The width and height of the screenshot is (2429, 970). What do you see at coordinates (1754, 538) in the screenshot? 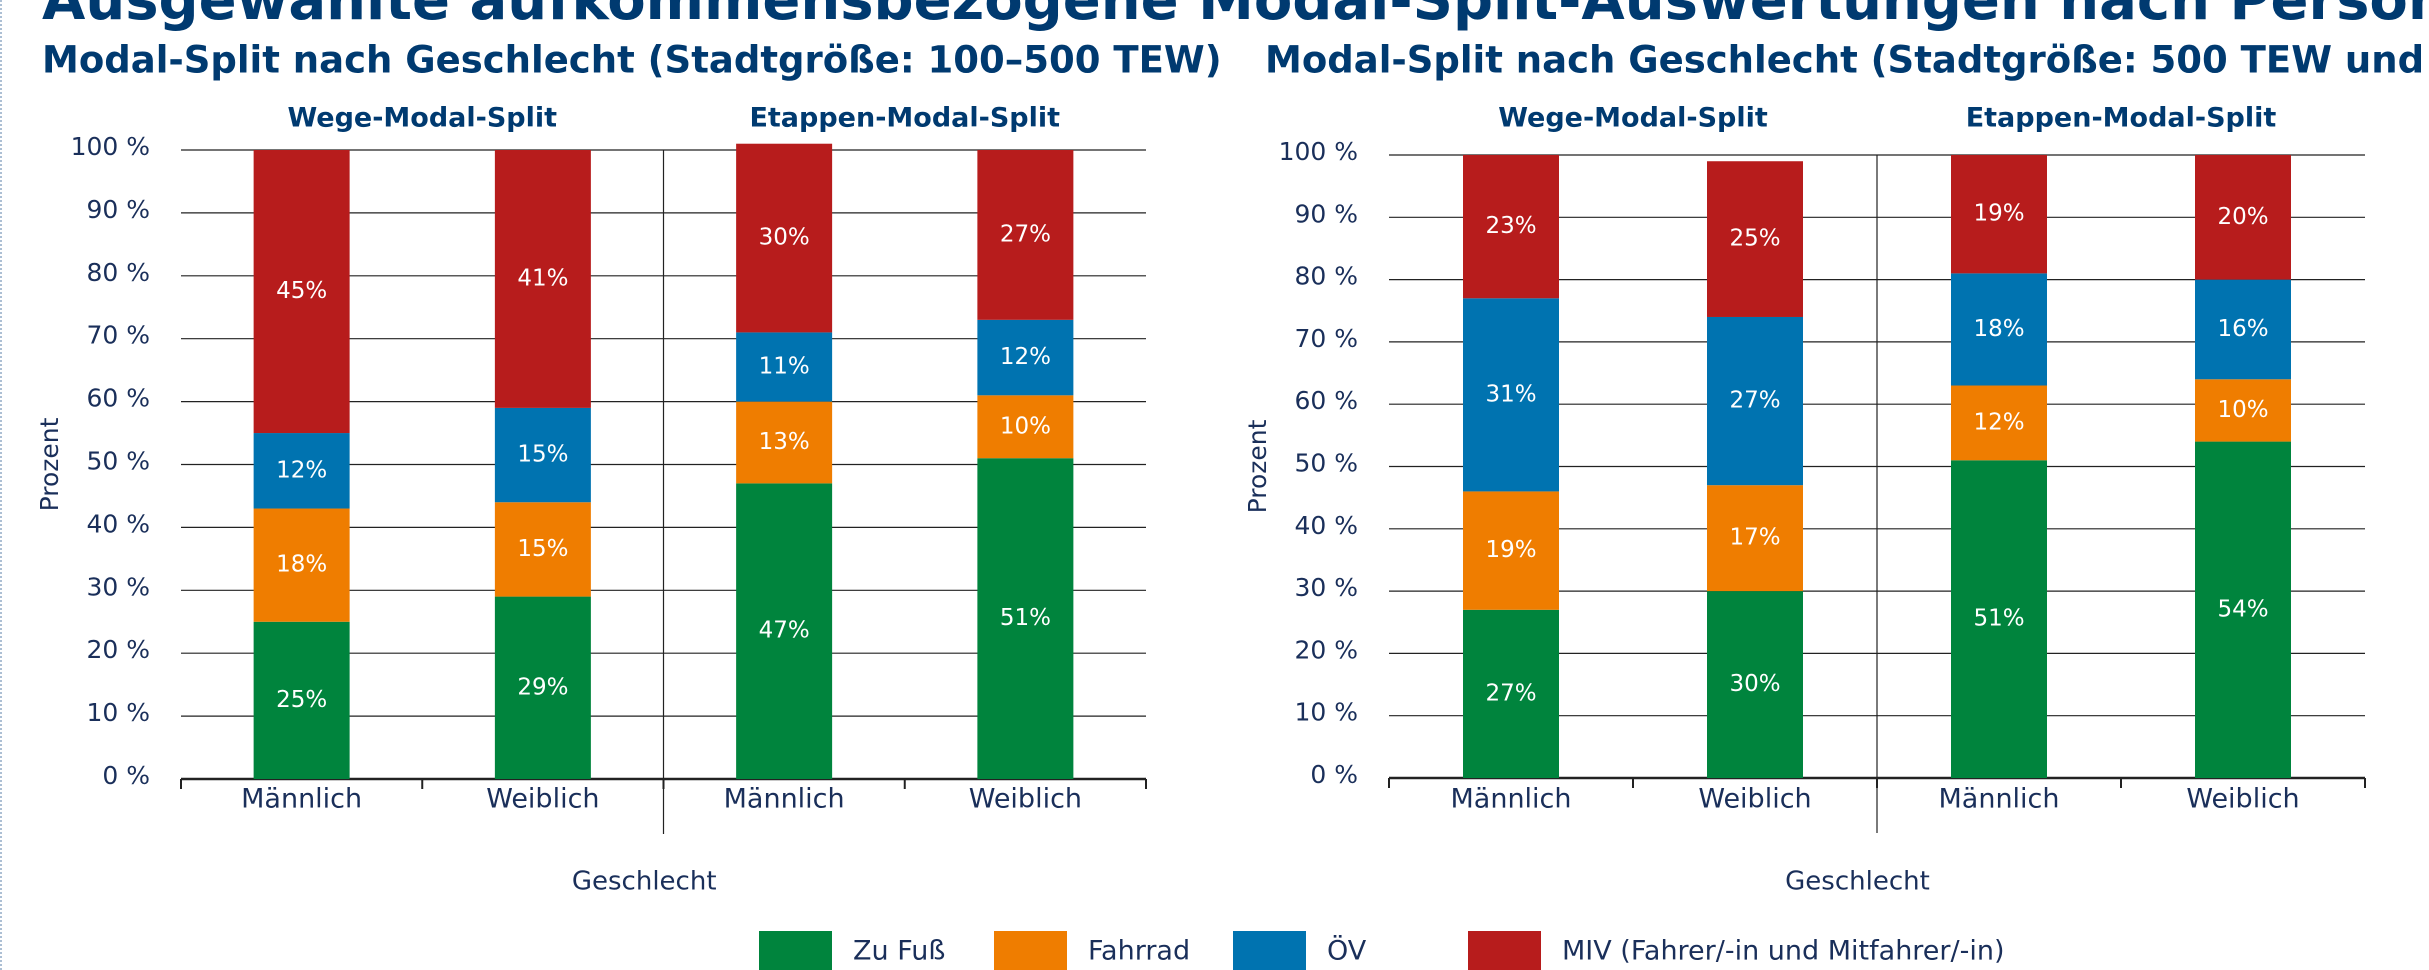
I see `data-label: 17%` at bounding box center [1754, 538].